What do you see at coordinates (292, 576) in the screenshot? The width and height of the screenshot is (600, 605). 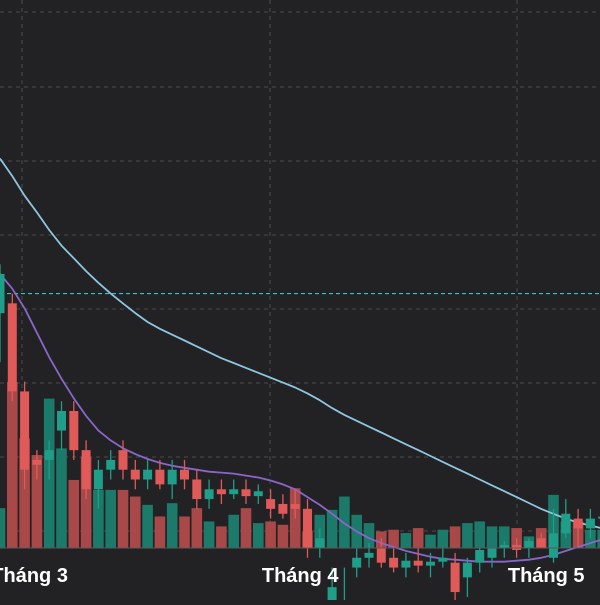 I see `x-axis-labels: Tháng 3 Tháng 4 Tháng 5` at bounding box center [292, 576].